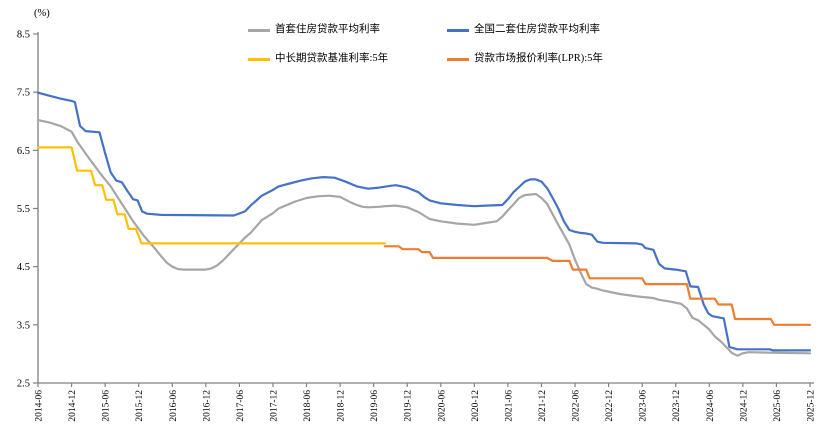  Describe the element at coordinates (107, 406) in the screenshot. I see `x-tick-label: 2015-06` at that location.